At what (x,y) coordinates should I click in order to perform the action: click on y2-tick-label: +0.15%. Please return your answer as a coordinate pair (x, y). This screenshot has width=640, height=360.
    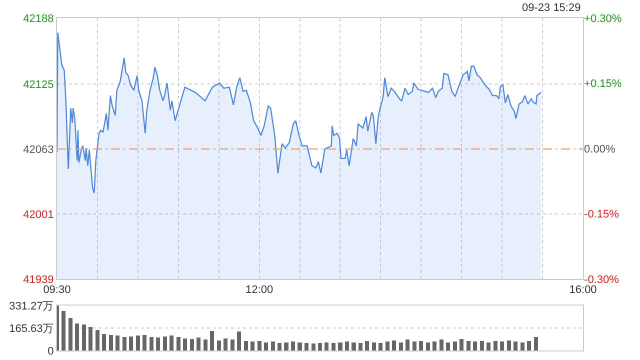
    Looking at the image, I should click on (603, 84).